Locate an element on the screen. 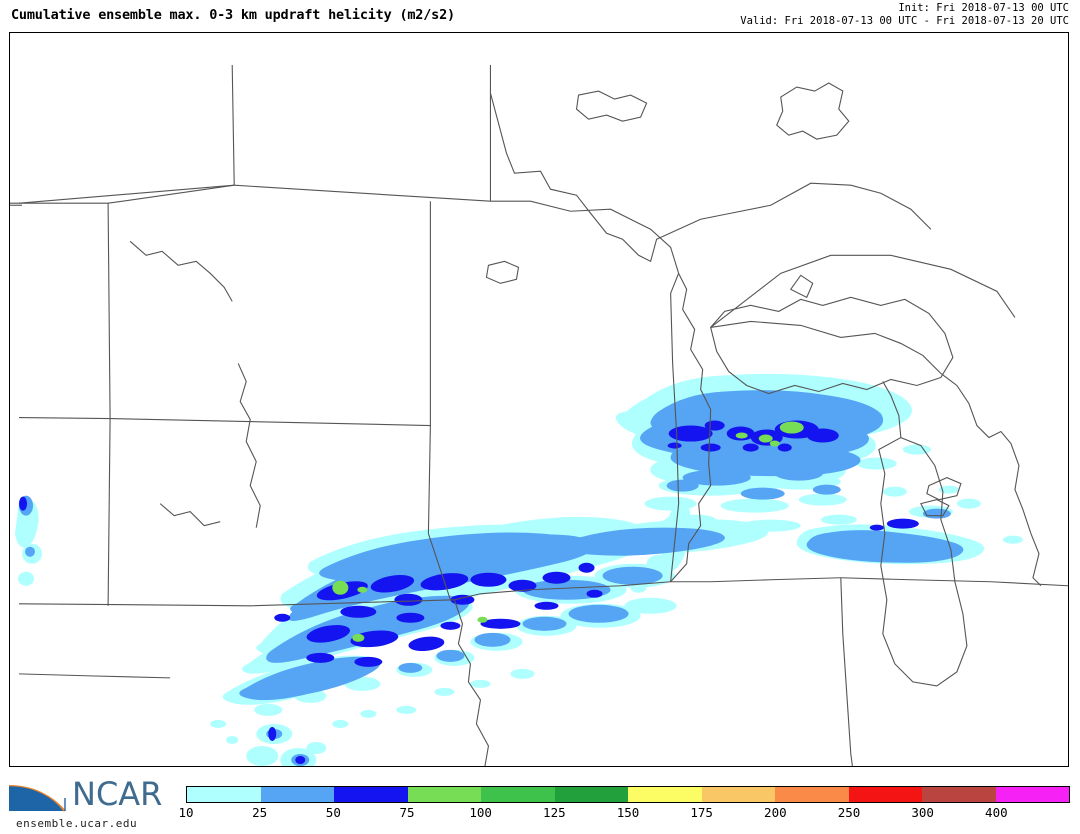  colorbar-tick-75: 75 is located at coordinates (407, 812).